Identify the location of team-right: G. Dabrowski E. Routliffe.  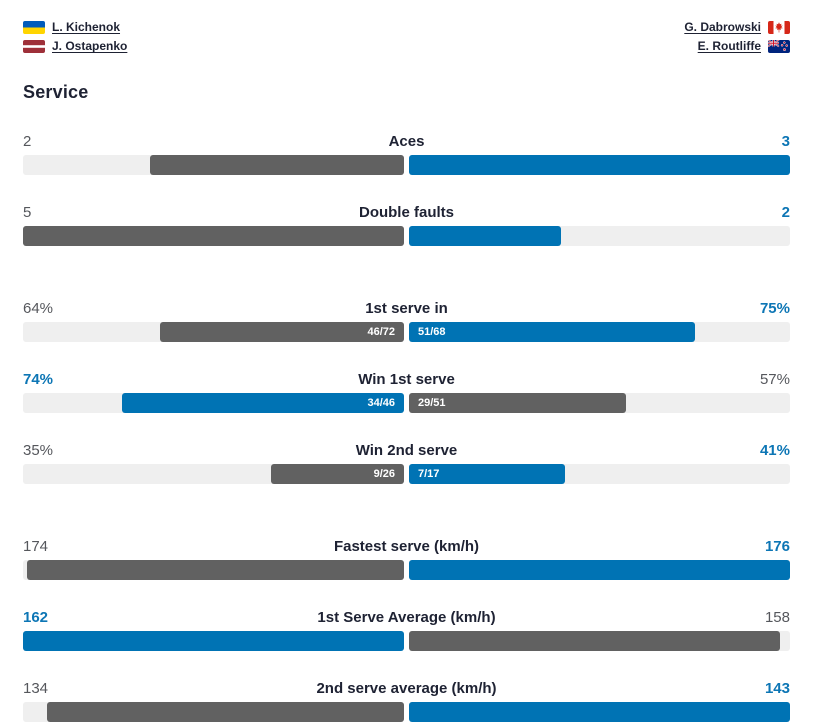
(737, 36).